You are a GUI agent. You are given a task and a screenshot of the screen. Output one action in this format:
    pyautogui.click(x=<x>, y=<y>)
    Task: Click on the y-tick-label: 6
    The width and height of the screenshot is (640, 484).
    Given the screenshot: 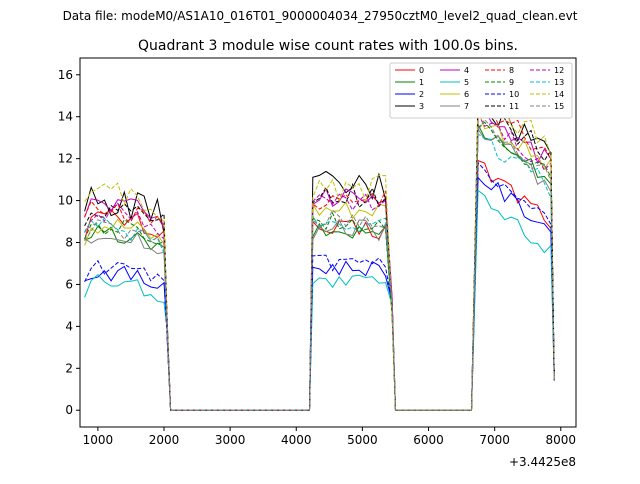 What is the action you would take?
    pyautogui.click(x=69, y=284)
    